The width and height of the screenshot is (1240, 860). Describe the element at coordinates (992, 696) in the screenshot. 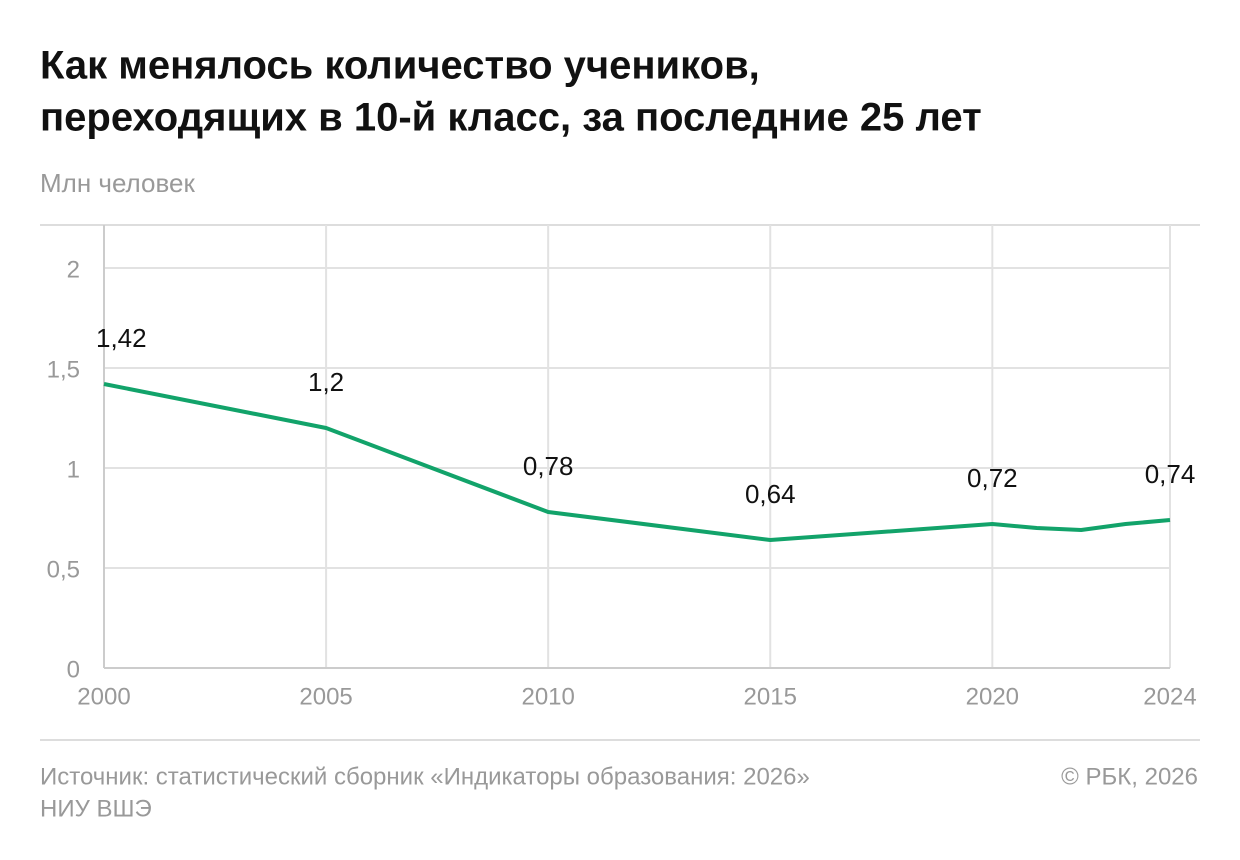

I see `x-tick-label: 2020` at that location.